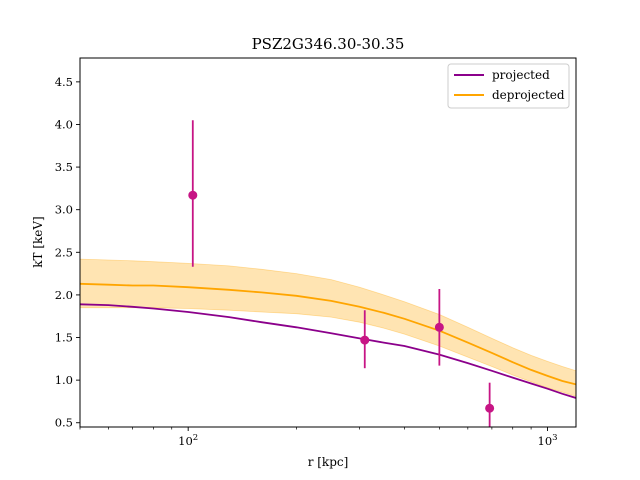 The image size is (640, 480). I want to click on chart-title: PSZ2G346.30-30.35, so click(328, 44).